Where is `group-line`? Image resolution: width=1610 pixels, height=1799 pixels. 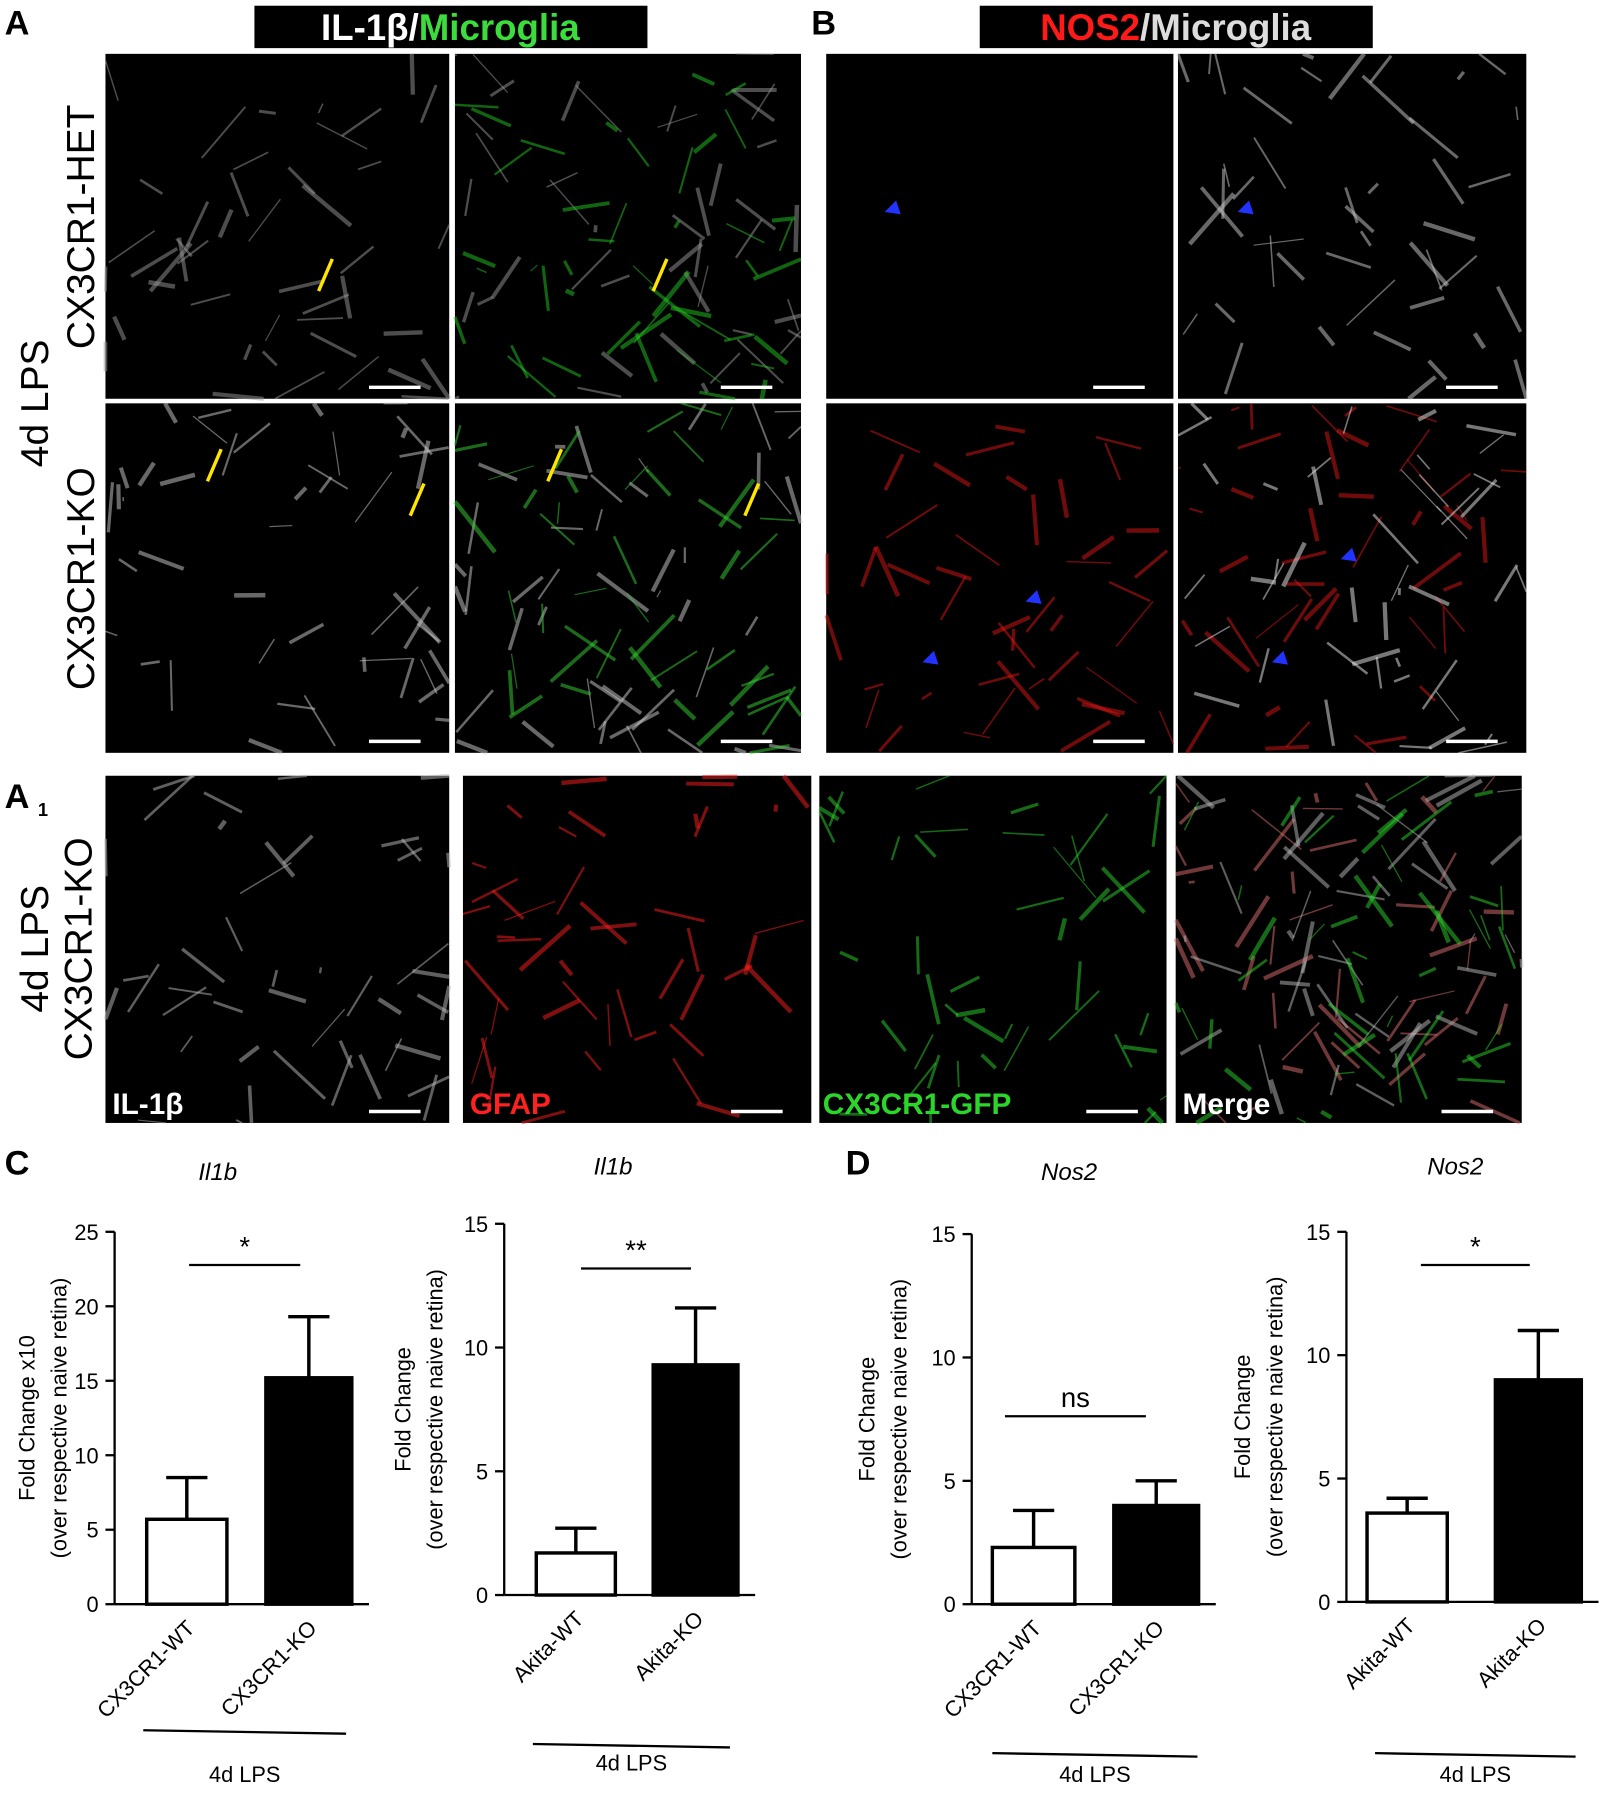 group-line is located at coordinates (1475, 1755).